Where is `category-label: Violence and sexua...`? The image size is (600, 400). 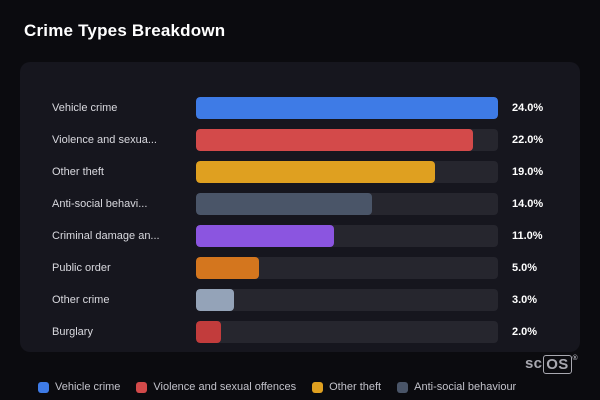
category-label: Violence and sexua... is located at coordinates (104, 140).